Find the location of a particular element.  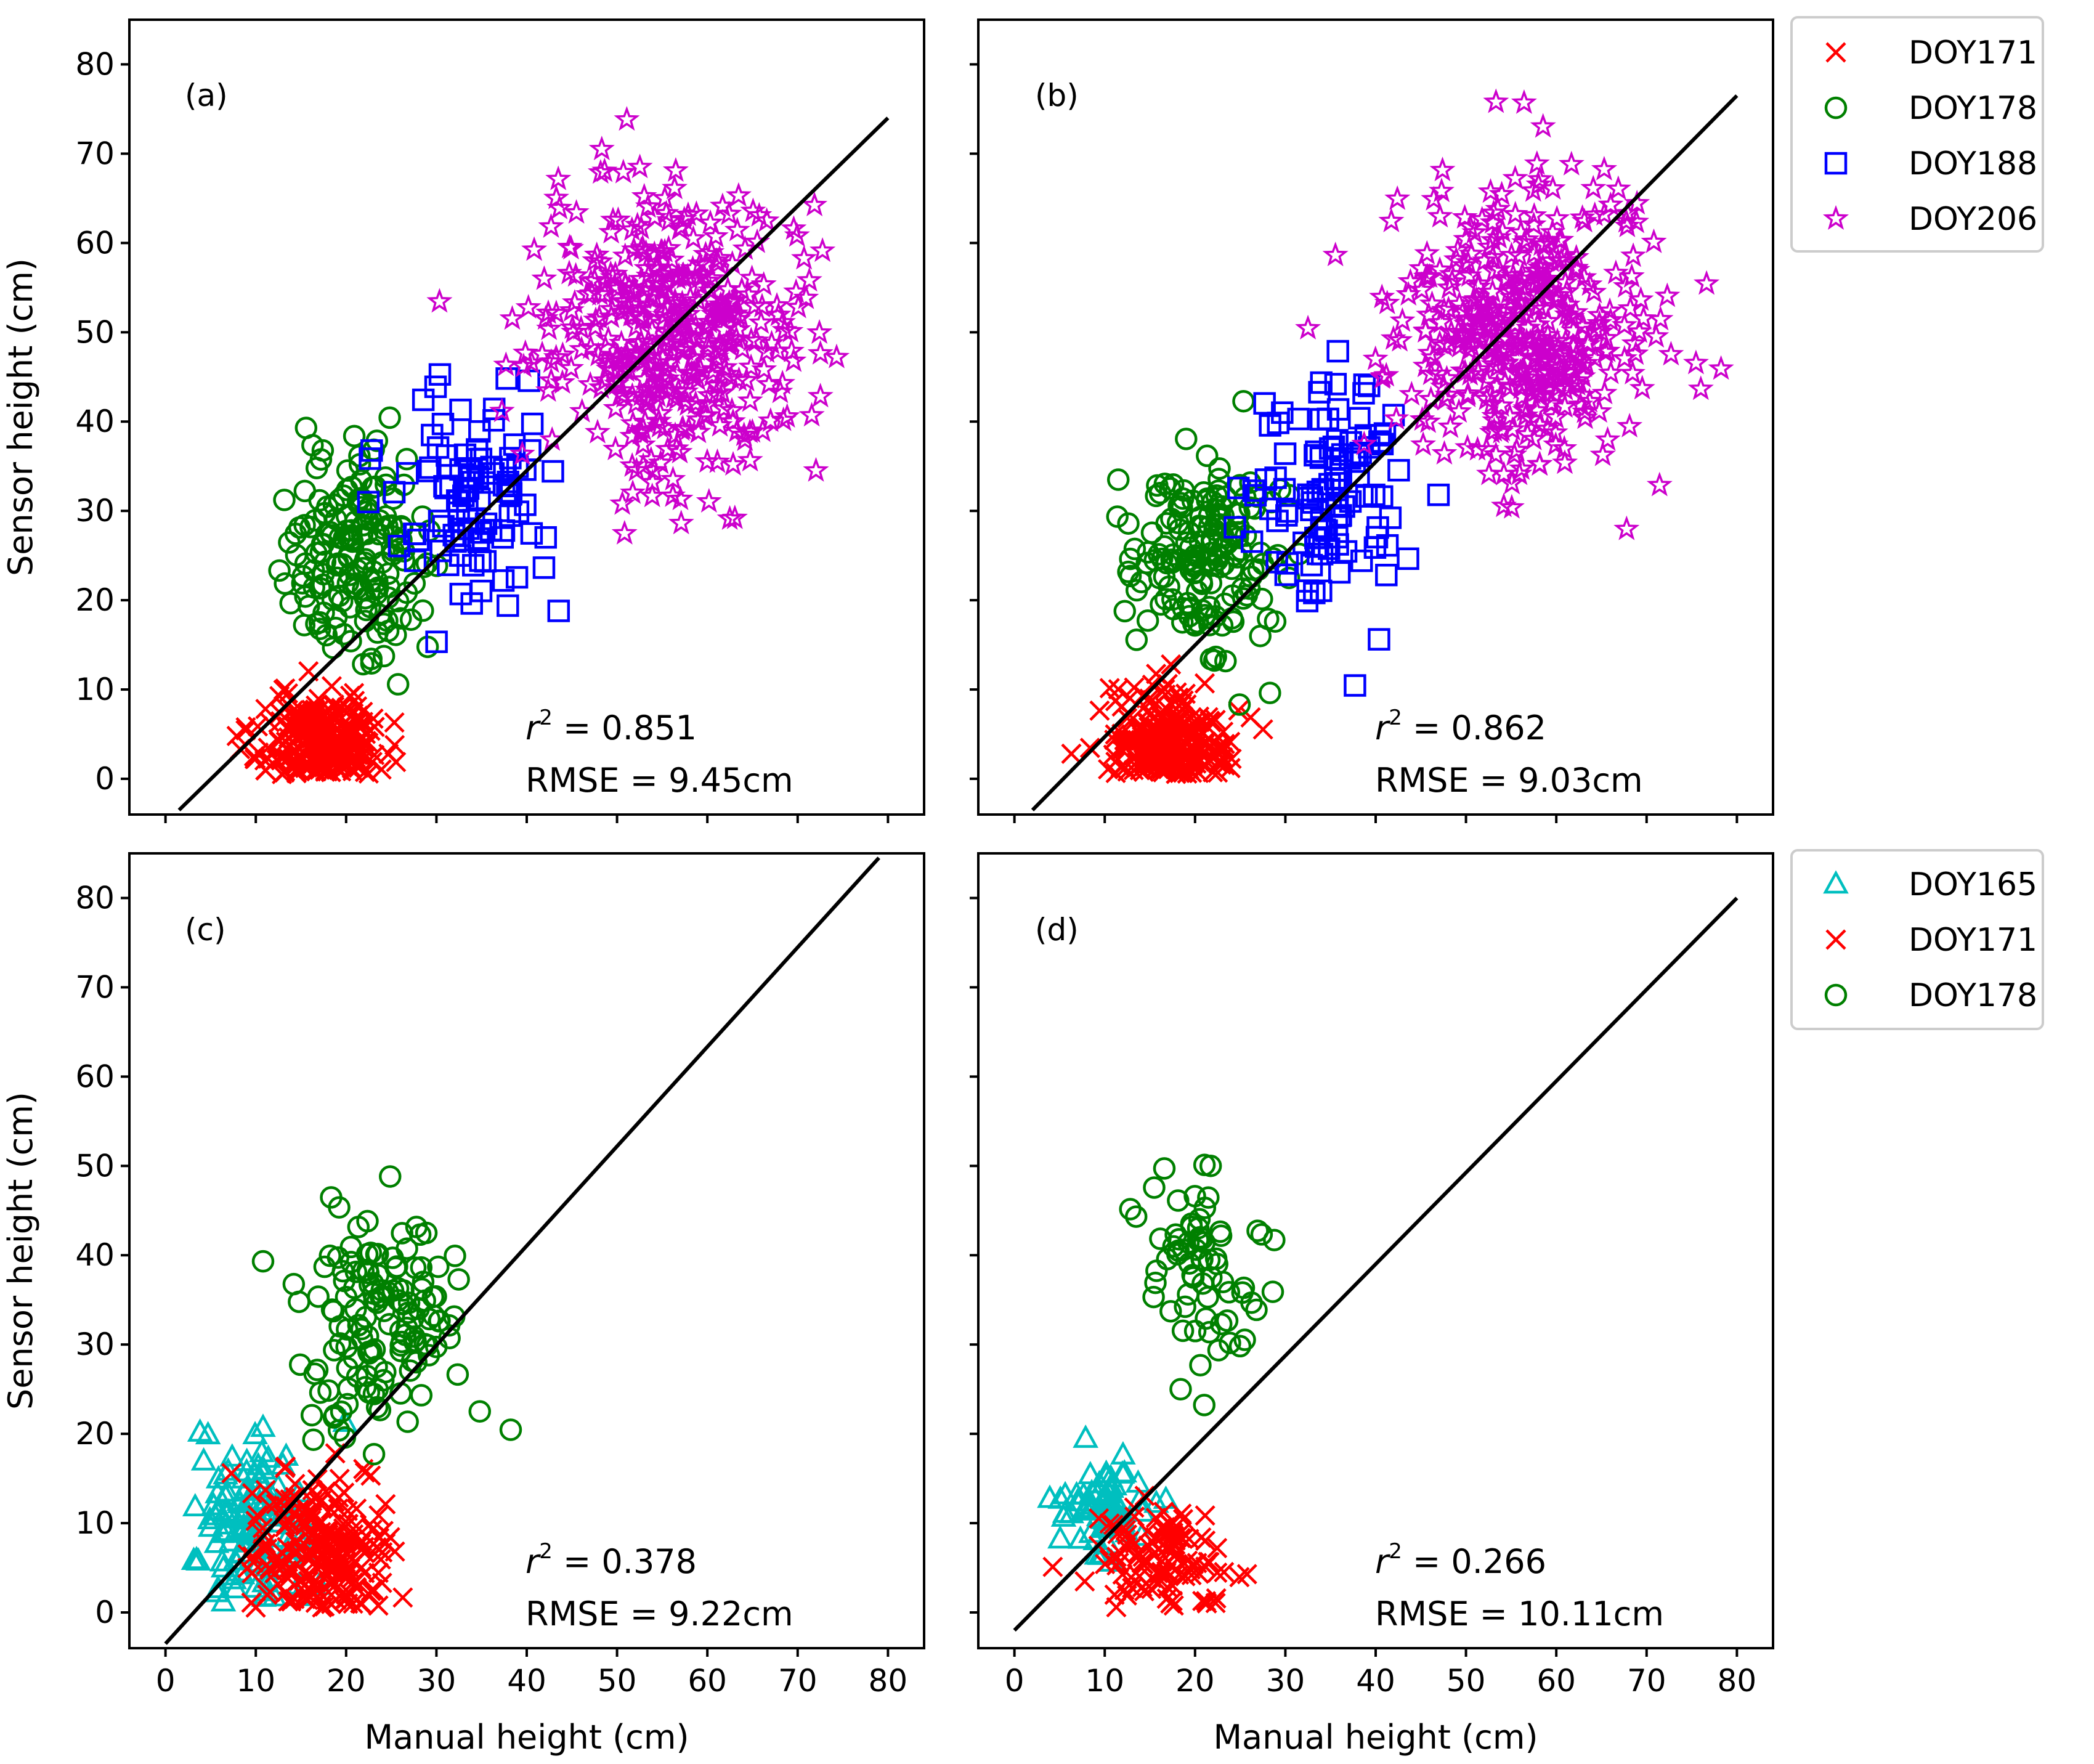

legend-top: DOY171 DOY178 DOY188 DOY206 is located at coordinates (1917, 134).